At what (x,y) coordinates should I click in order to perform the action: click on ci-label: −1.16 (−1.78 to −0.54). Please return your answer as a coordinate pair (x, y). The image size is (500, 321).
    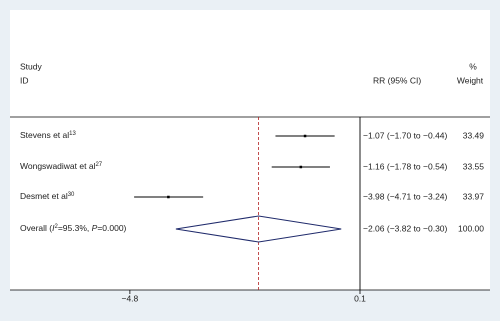
    Looking at the image, I should click on (405, 166).